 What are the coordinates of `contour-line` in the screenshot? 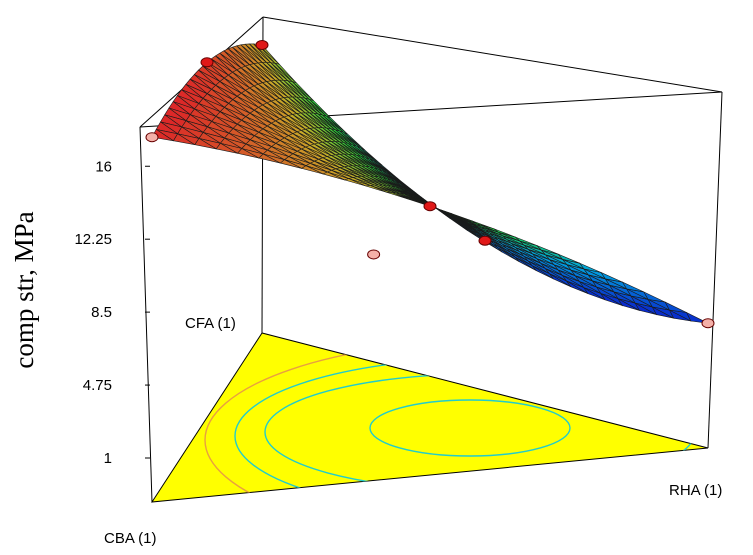 It's located at (470, 428).